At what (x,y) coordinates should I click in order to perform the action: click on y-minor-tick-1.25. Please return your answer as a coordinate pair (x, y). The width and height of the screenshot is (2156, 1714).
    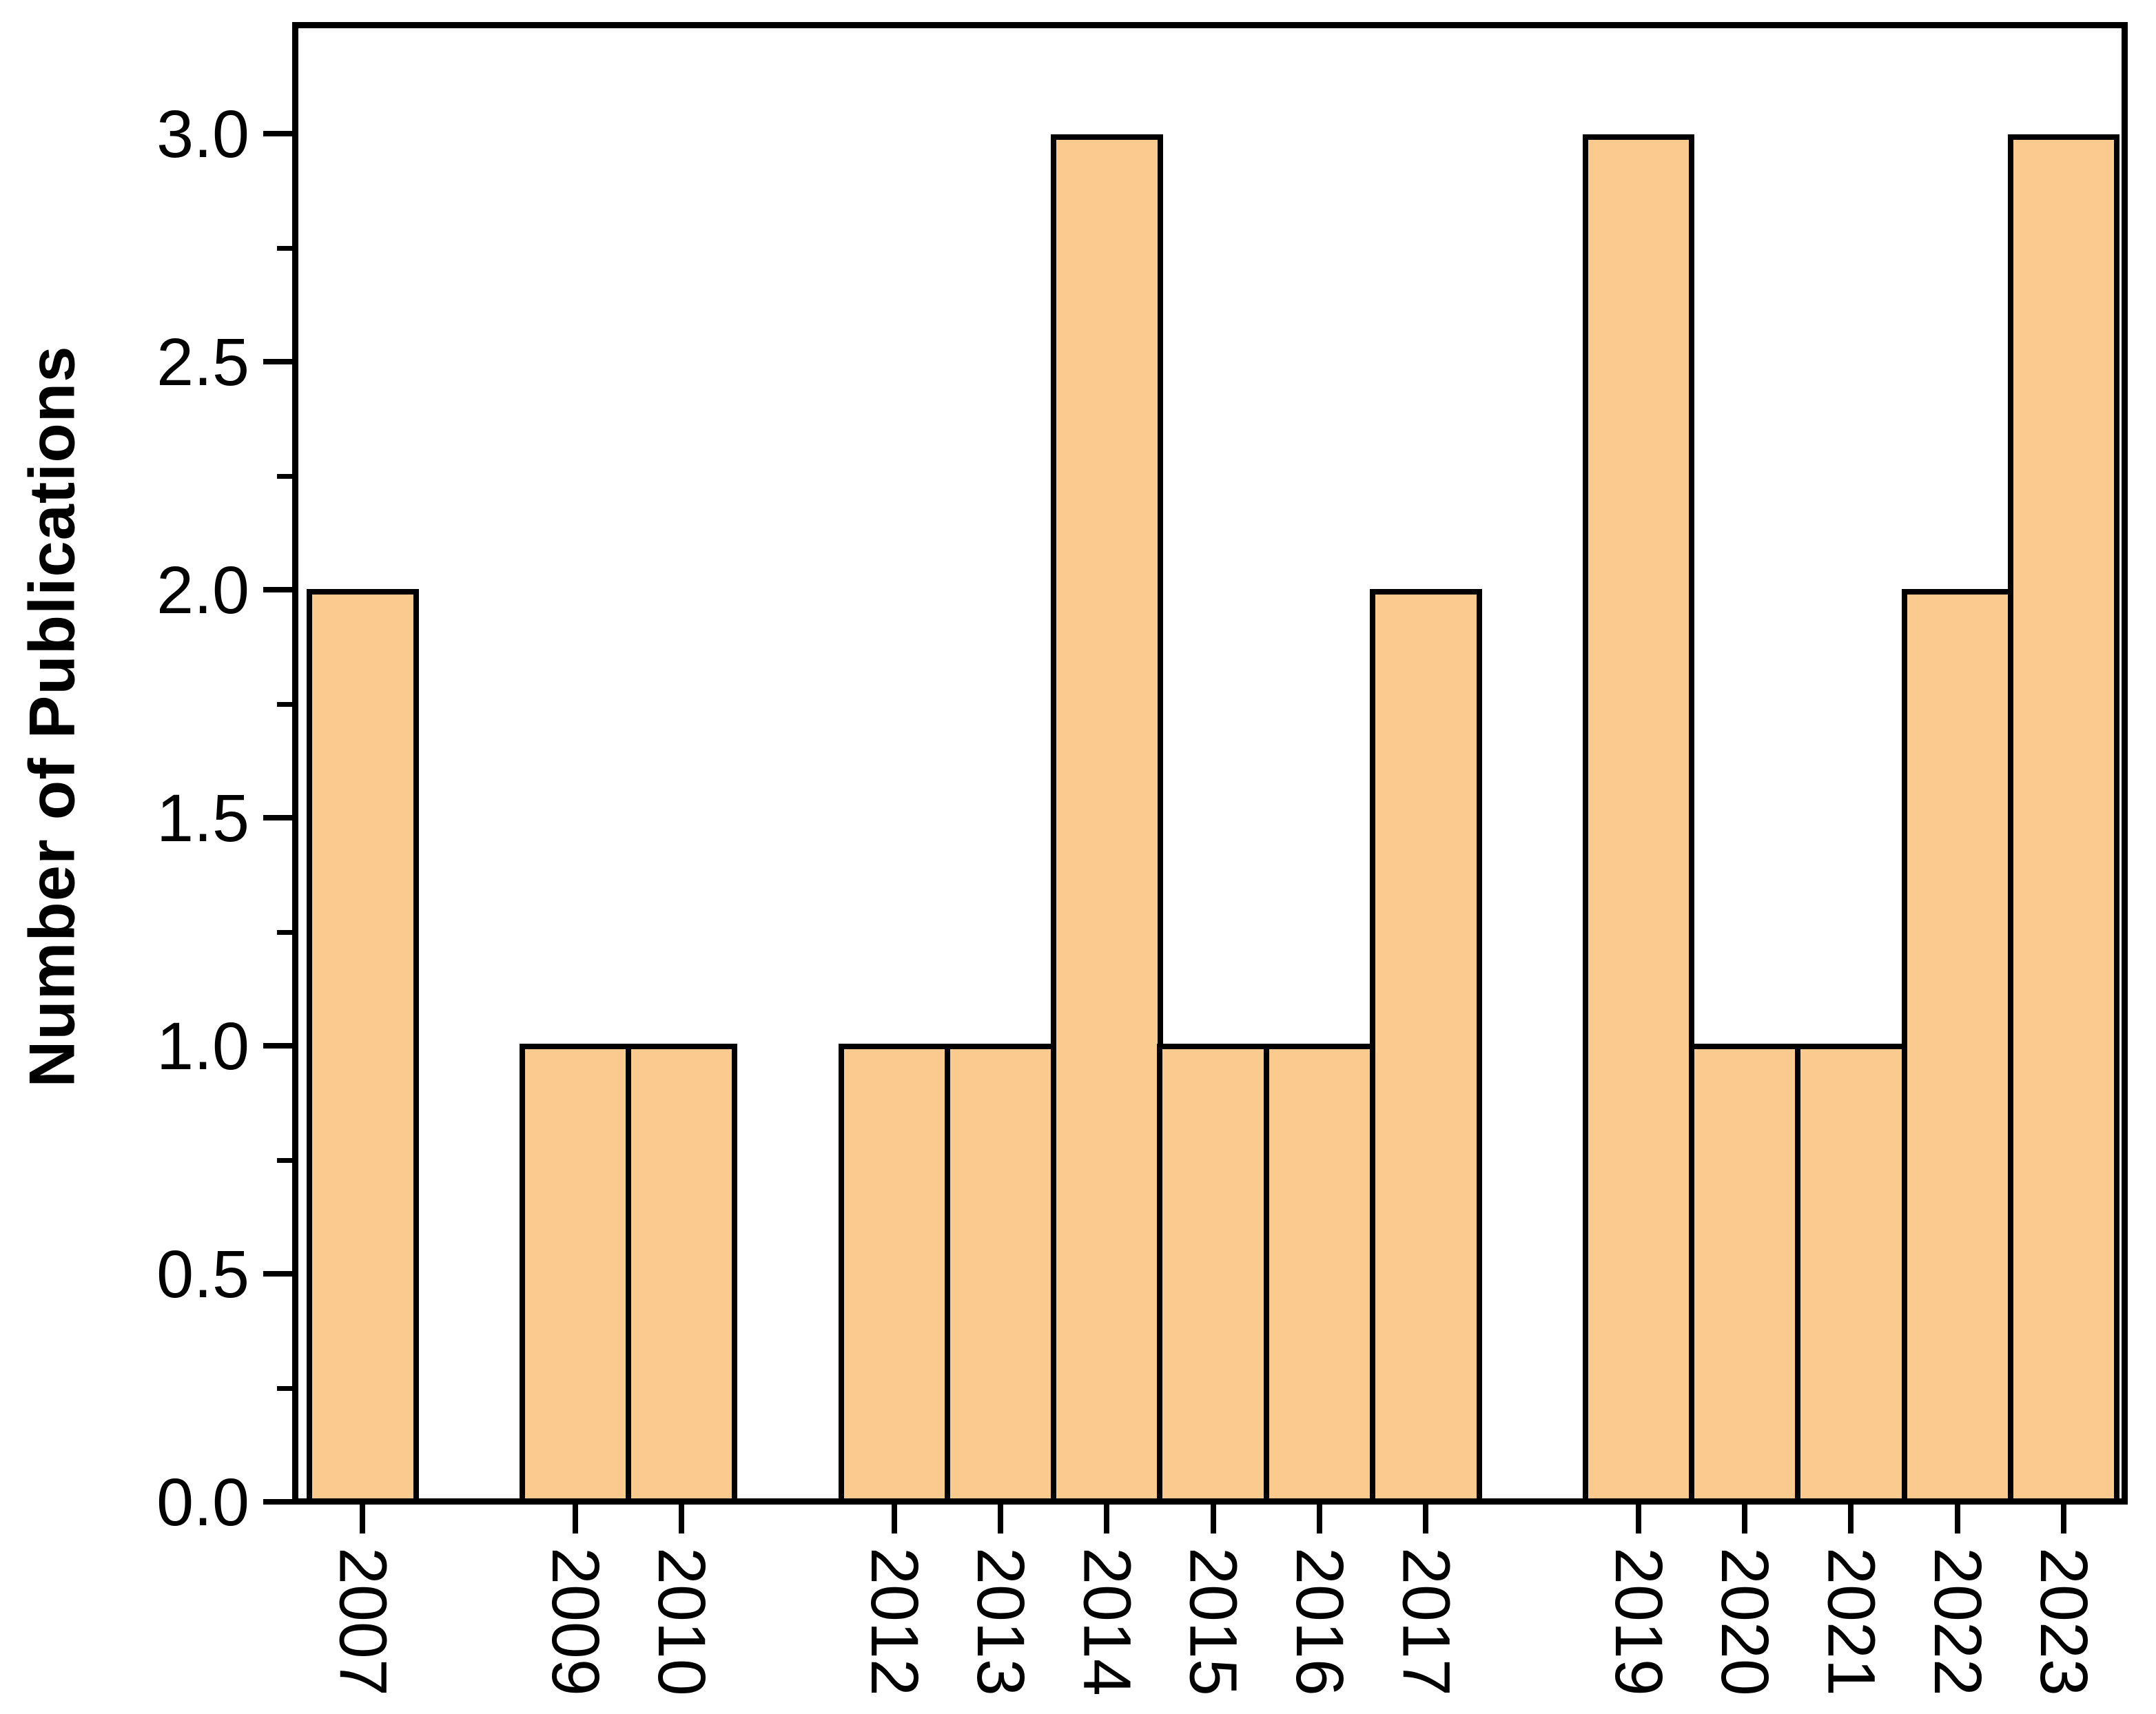
    Looking at the image, I should click on (284, 932).